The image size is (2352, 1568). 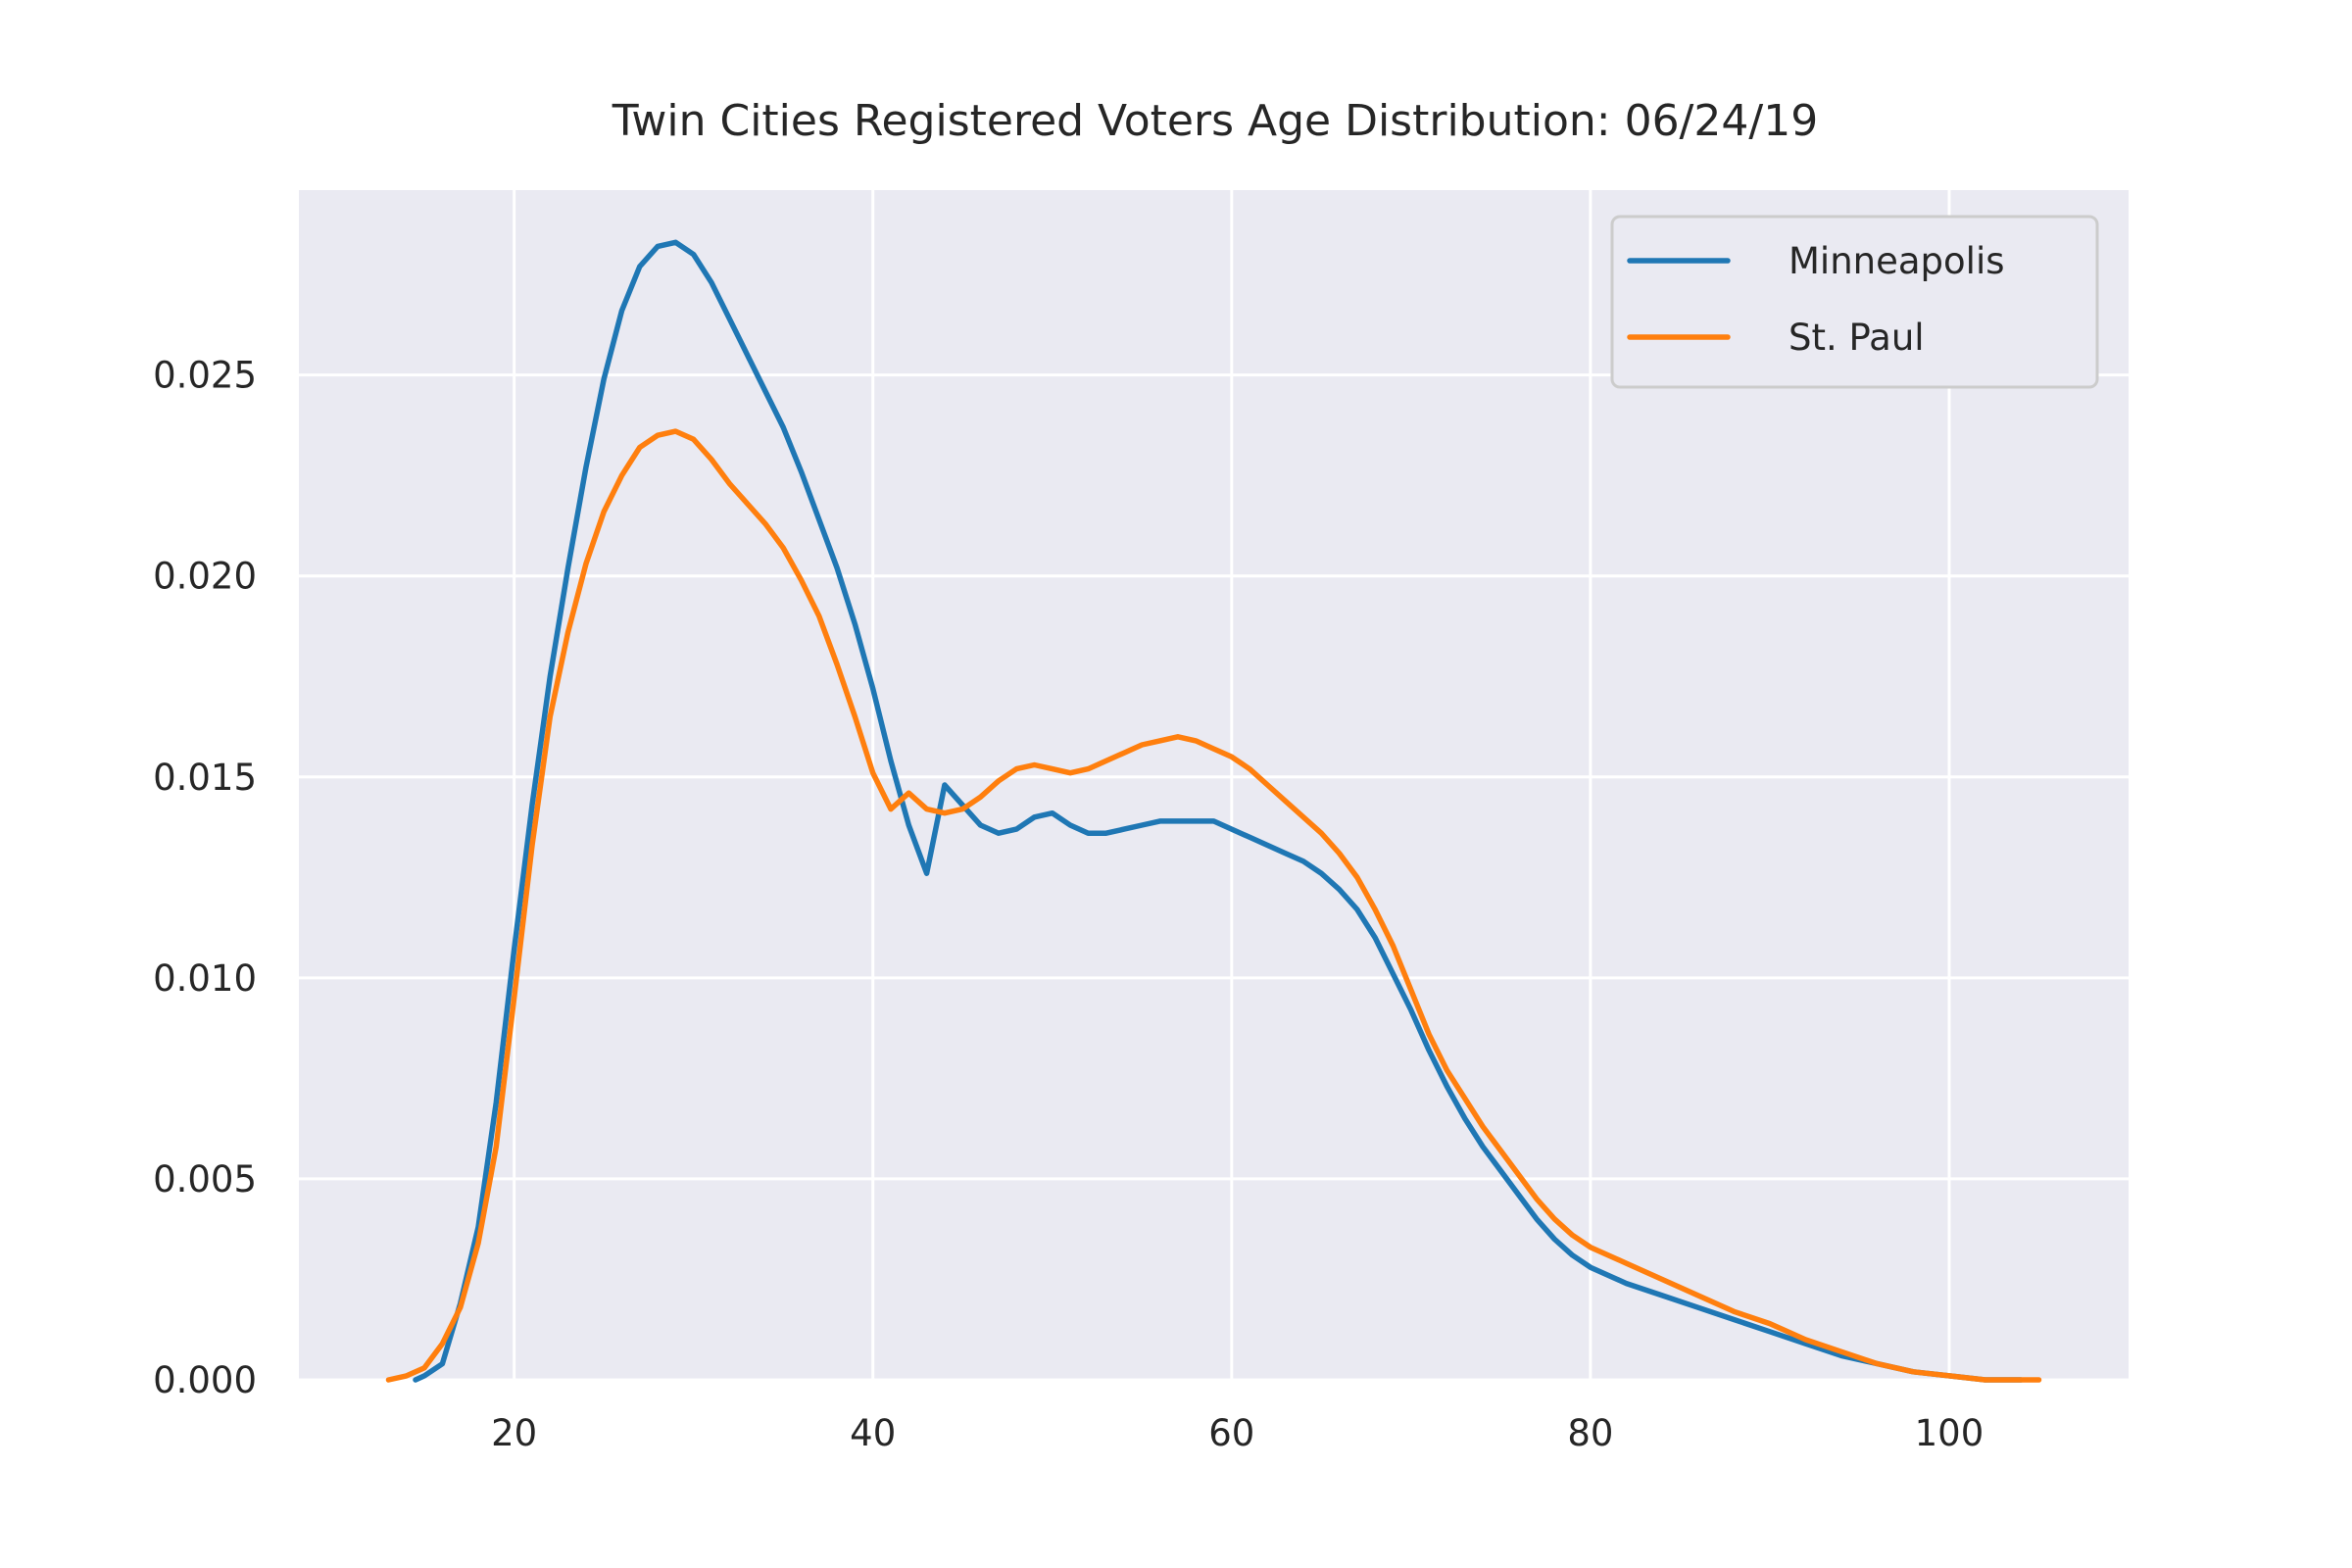 I want to click on y-axis: 0.000 0.005 0.010 0.015 0.020 0.025, so click(x=205, y=878).